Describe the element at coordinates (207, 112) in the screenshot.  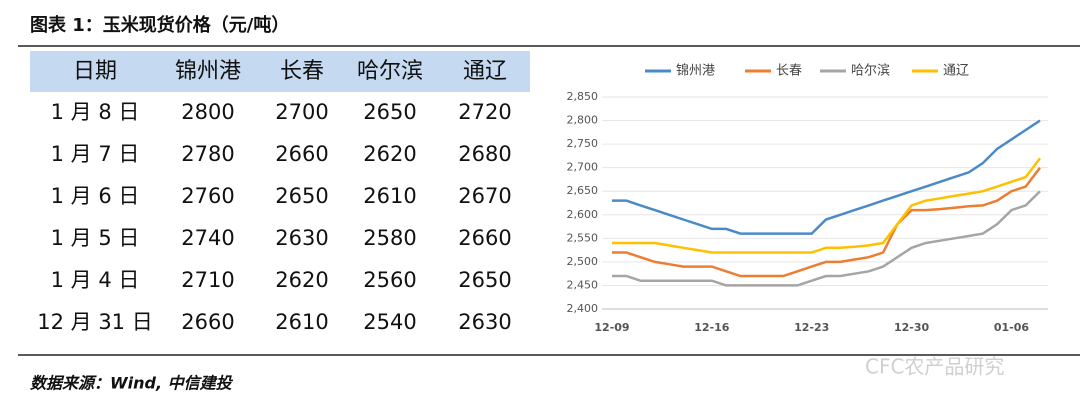
I see `table-cell: 2800` at that location.